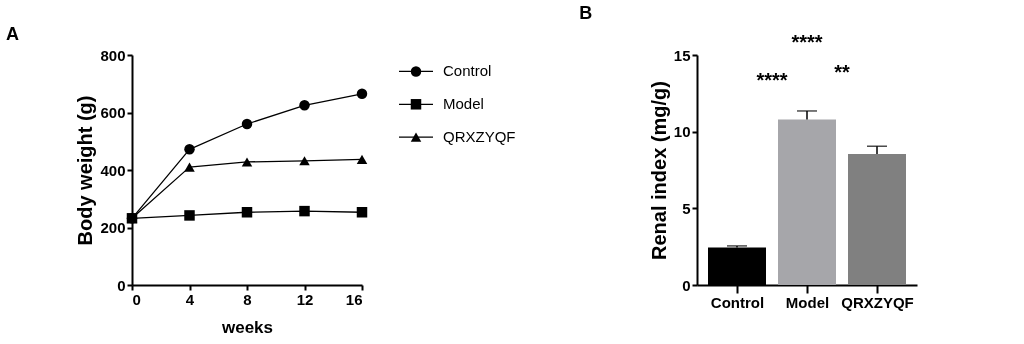 This screenshot has height=344, width=1024. What do you see at coordinates (772, 80) in the screenshot?
I see `annotation: ****` at bounding box center [772, 80].